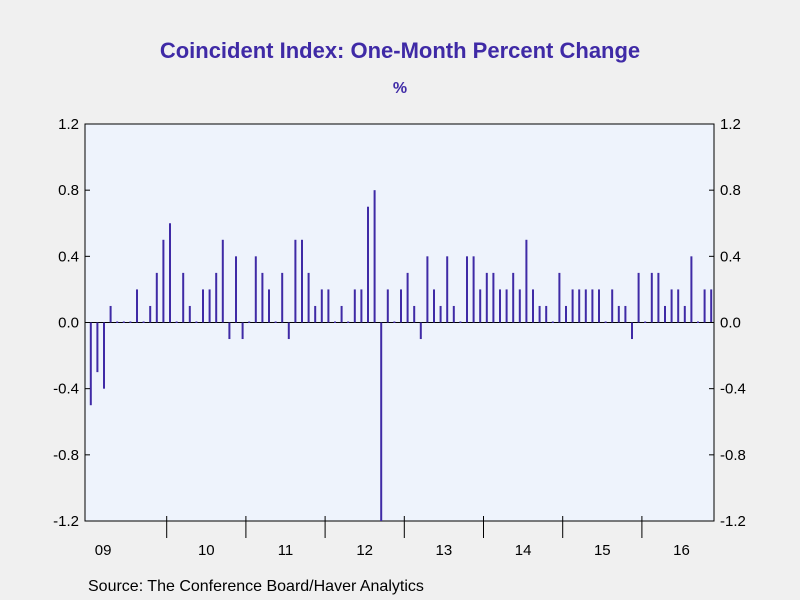 This screenshot has height=600, width=800. Describe the element at coordinates (66, 521) in the screenshot. I see `y-tick-label-left: -1.2` at that location.